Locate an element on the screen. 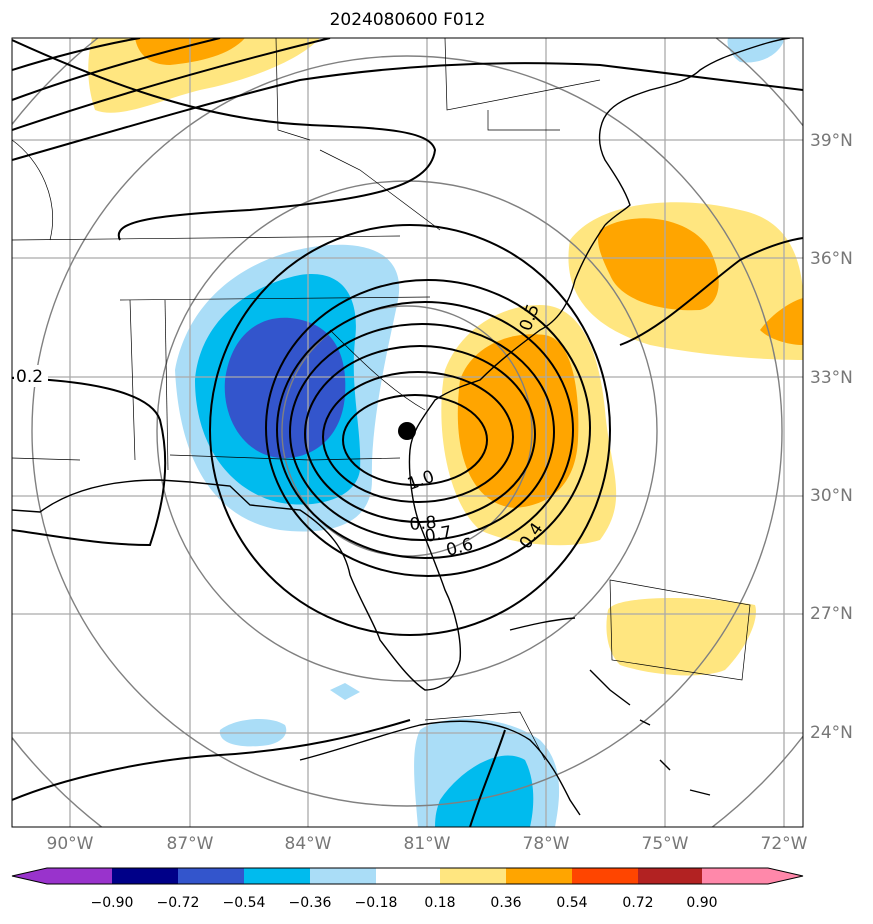  colorbar is located at coordinates (407, 876).